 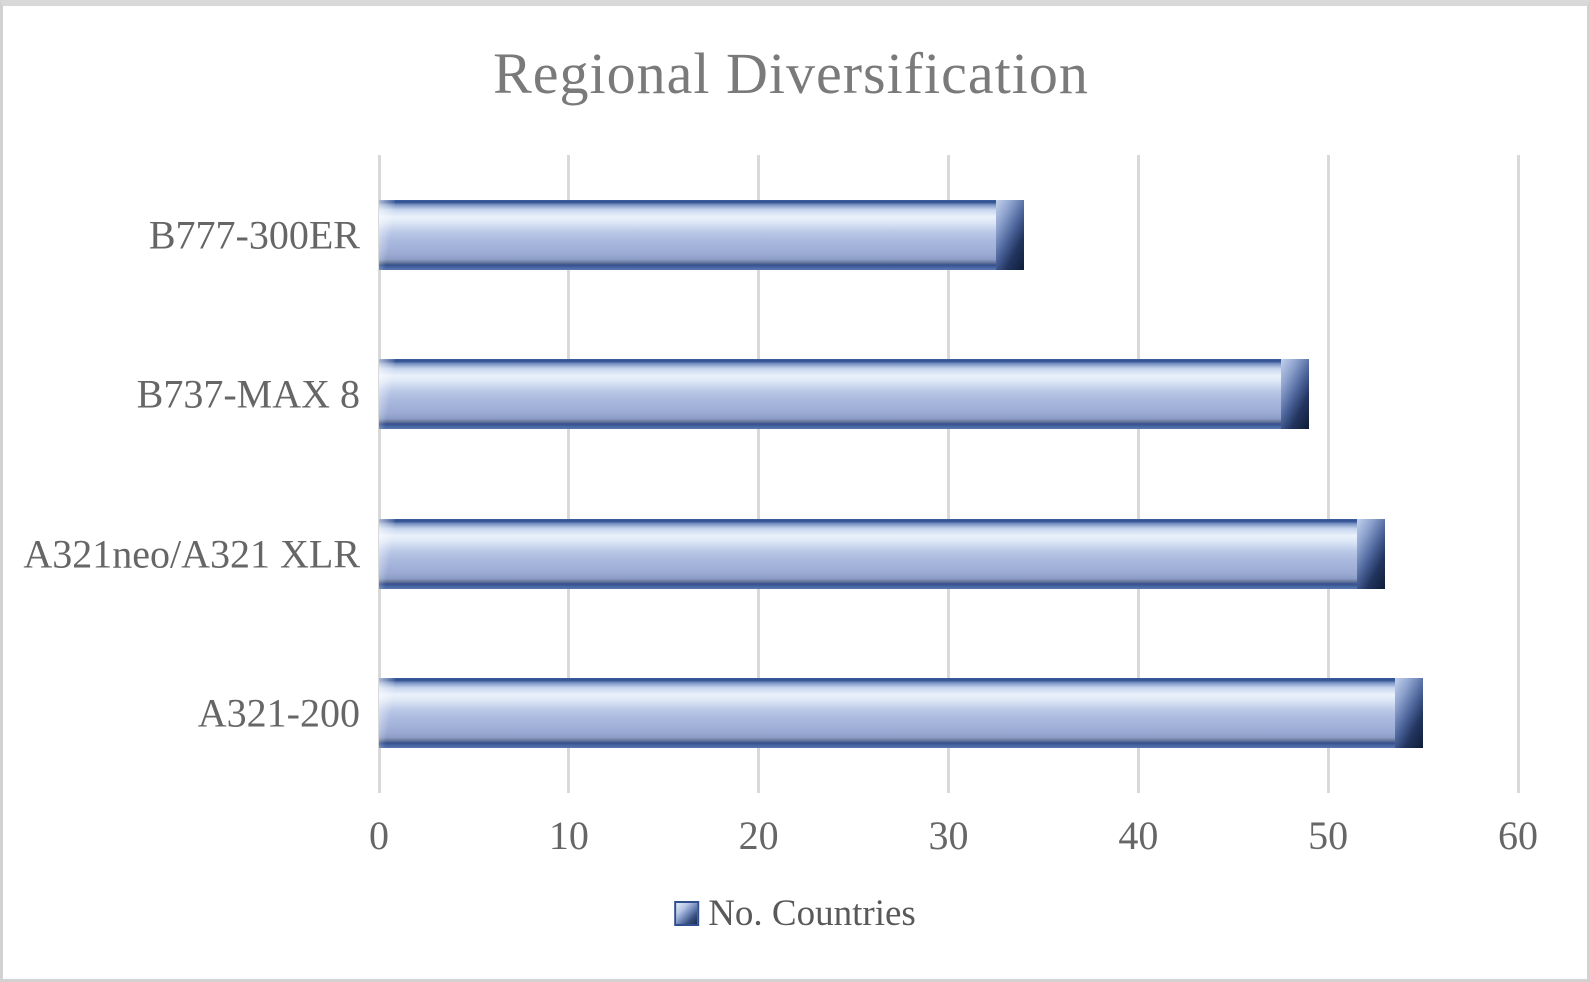 What do you see at coordinates (812, 913) in the screenshot?
I see `legend-series-label: No. Countries` at bounding box center [812, 913].